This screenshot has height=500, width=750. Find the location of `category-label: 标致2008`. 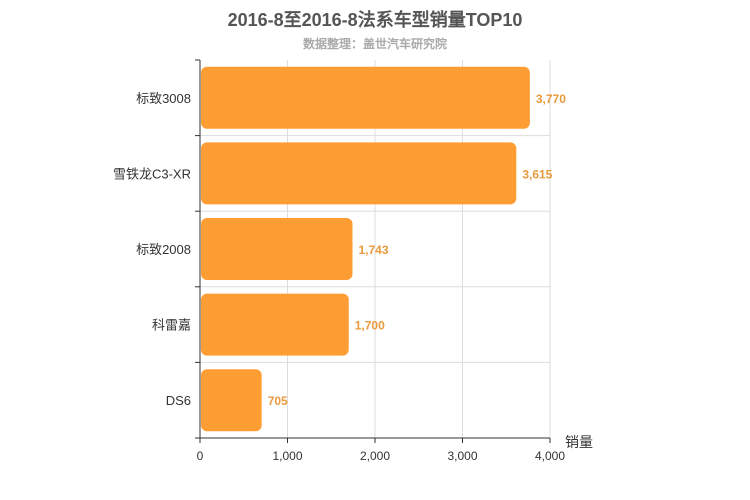

category-label: 标致2008 is located at coordinates (163, 249).